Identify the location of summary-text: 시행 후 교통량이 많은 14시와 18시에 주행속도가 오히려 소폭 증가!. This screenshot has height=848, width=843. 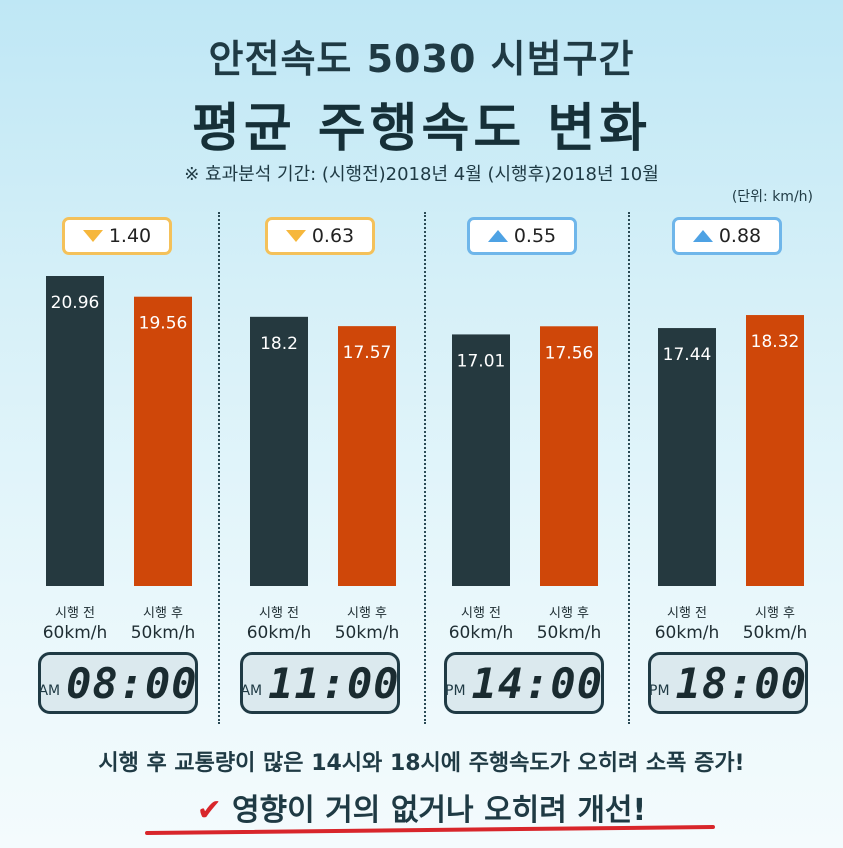
(421, 763).